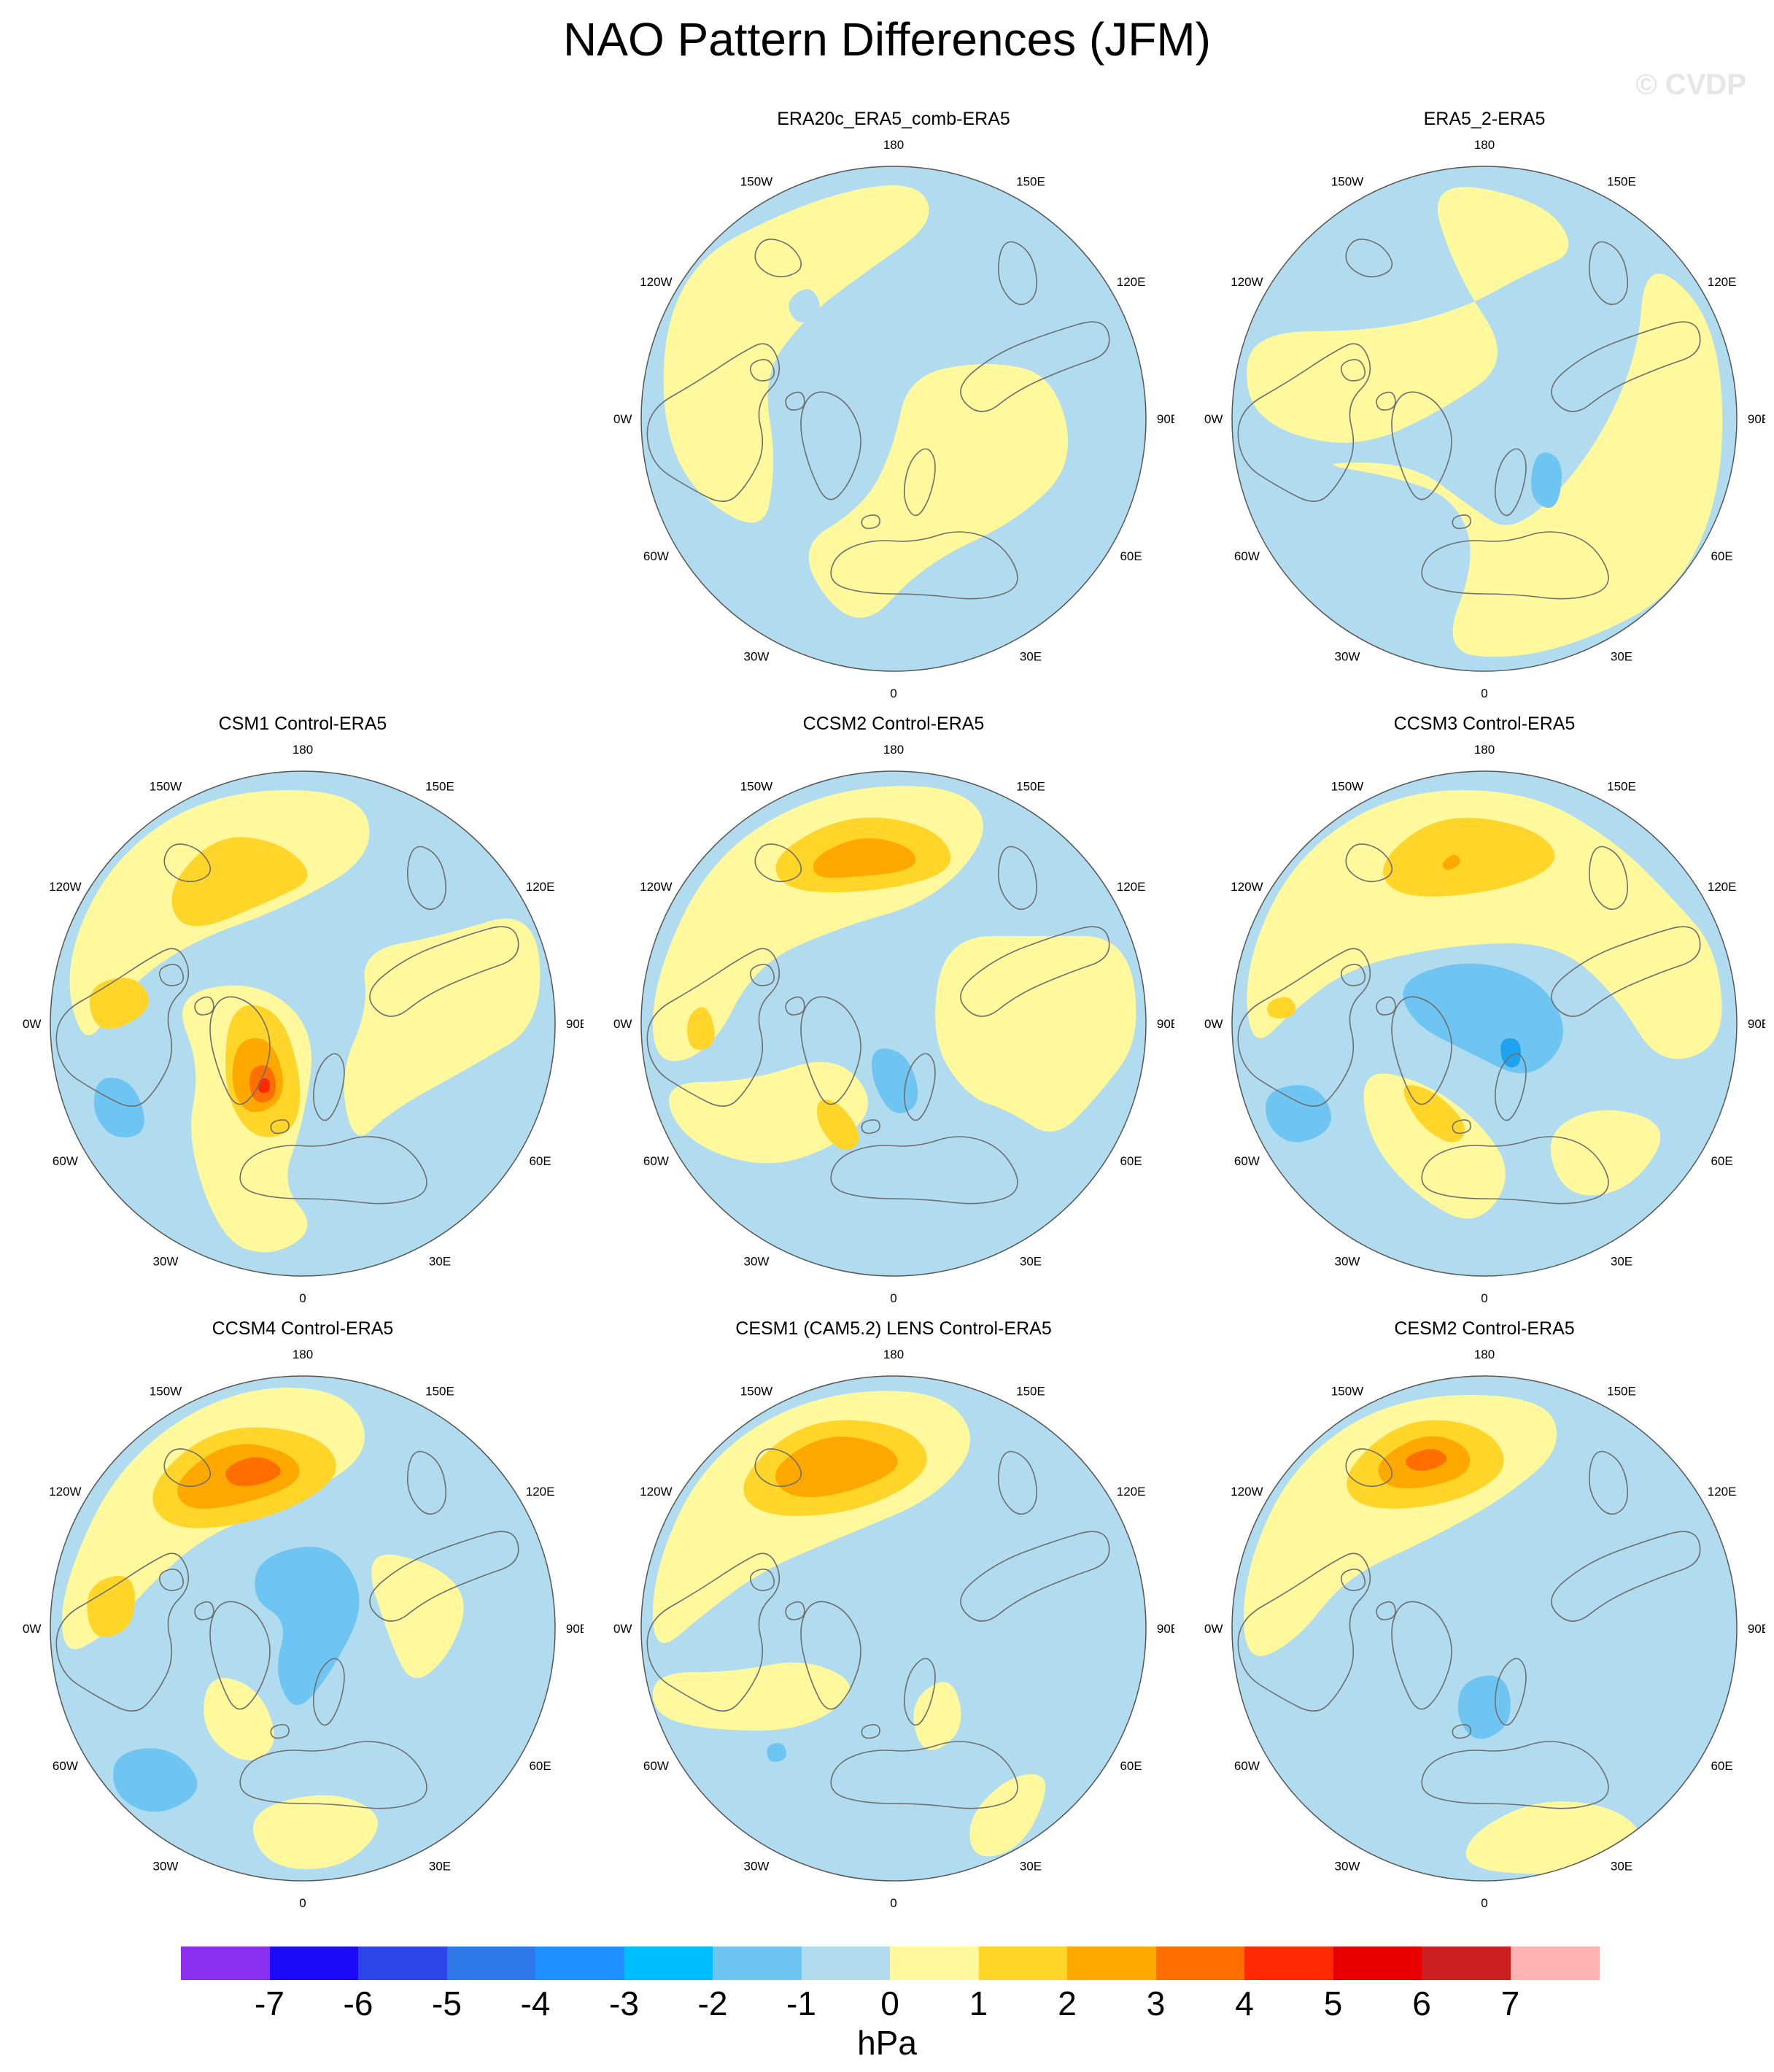  I want to click on longitude-label: 30E, so click(440, 1262).